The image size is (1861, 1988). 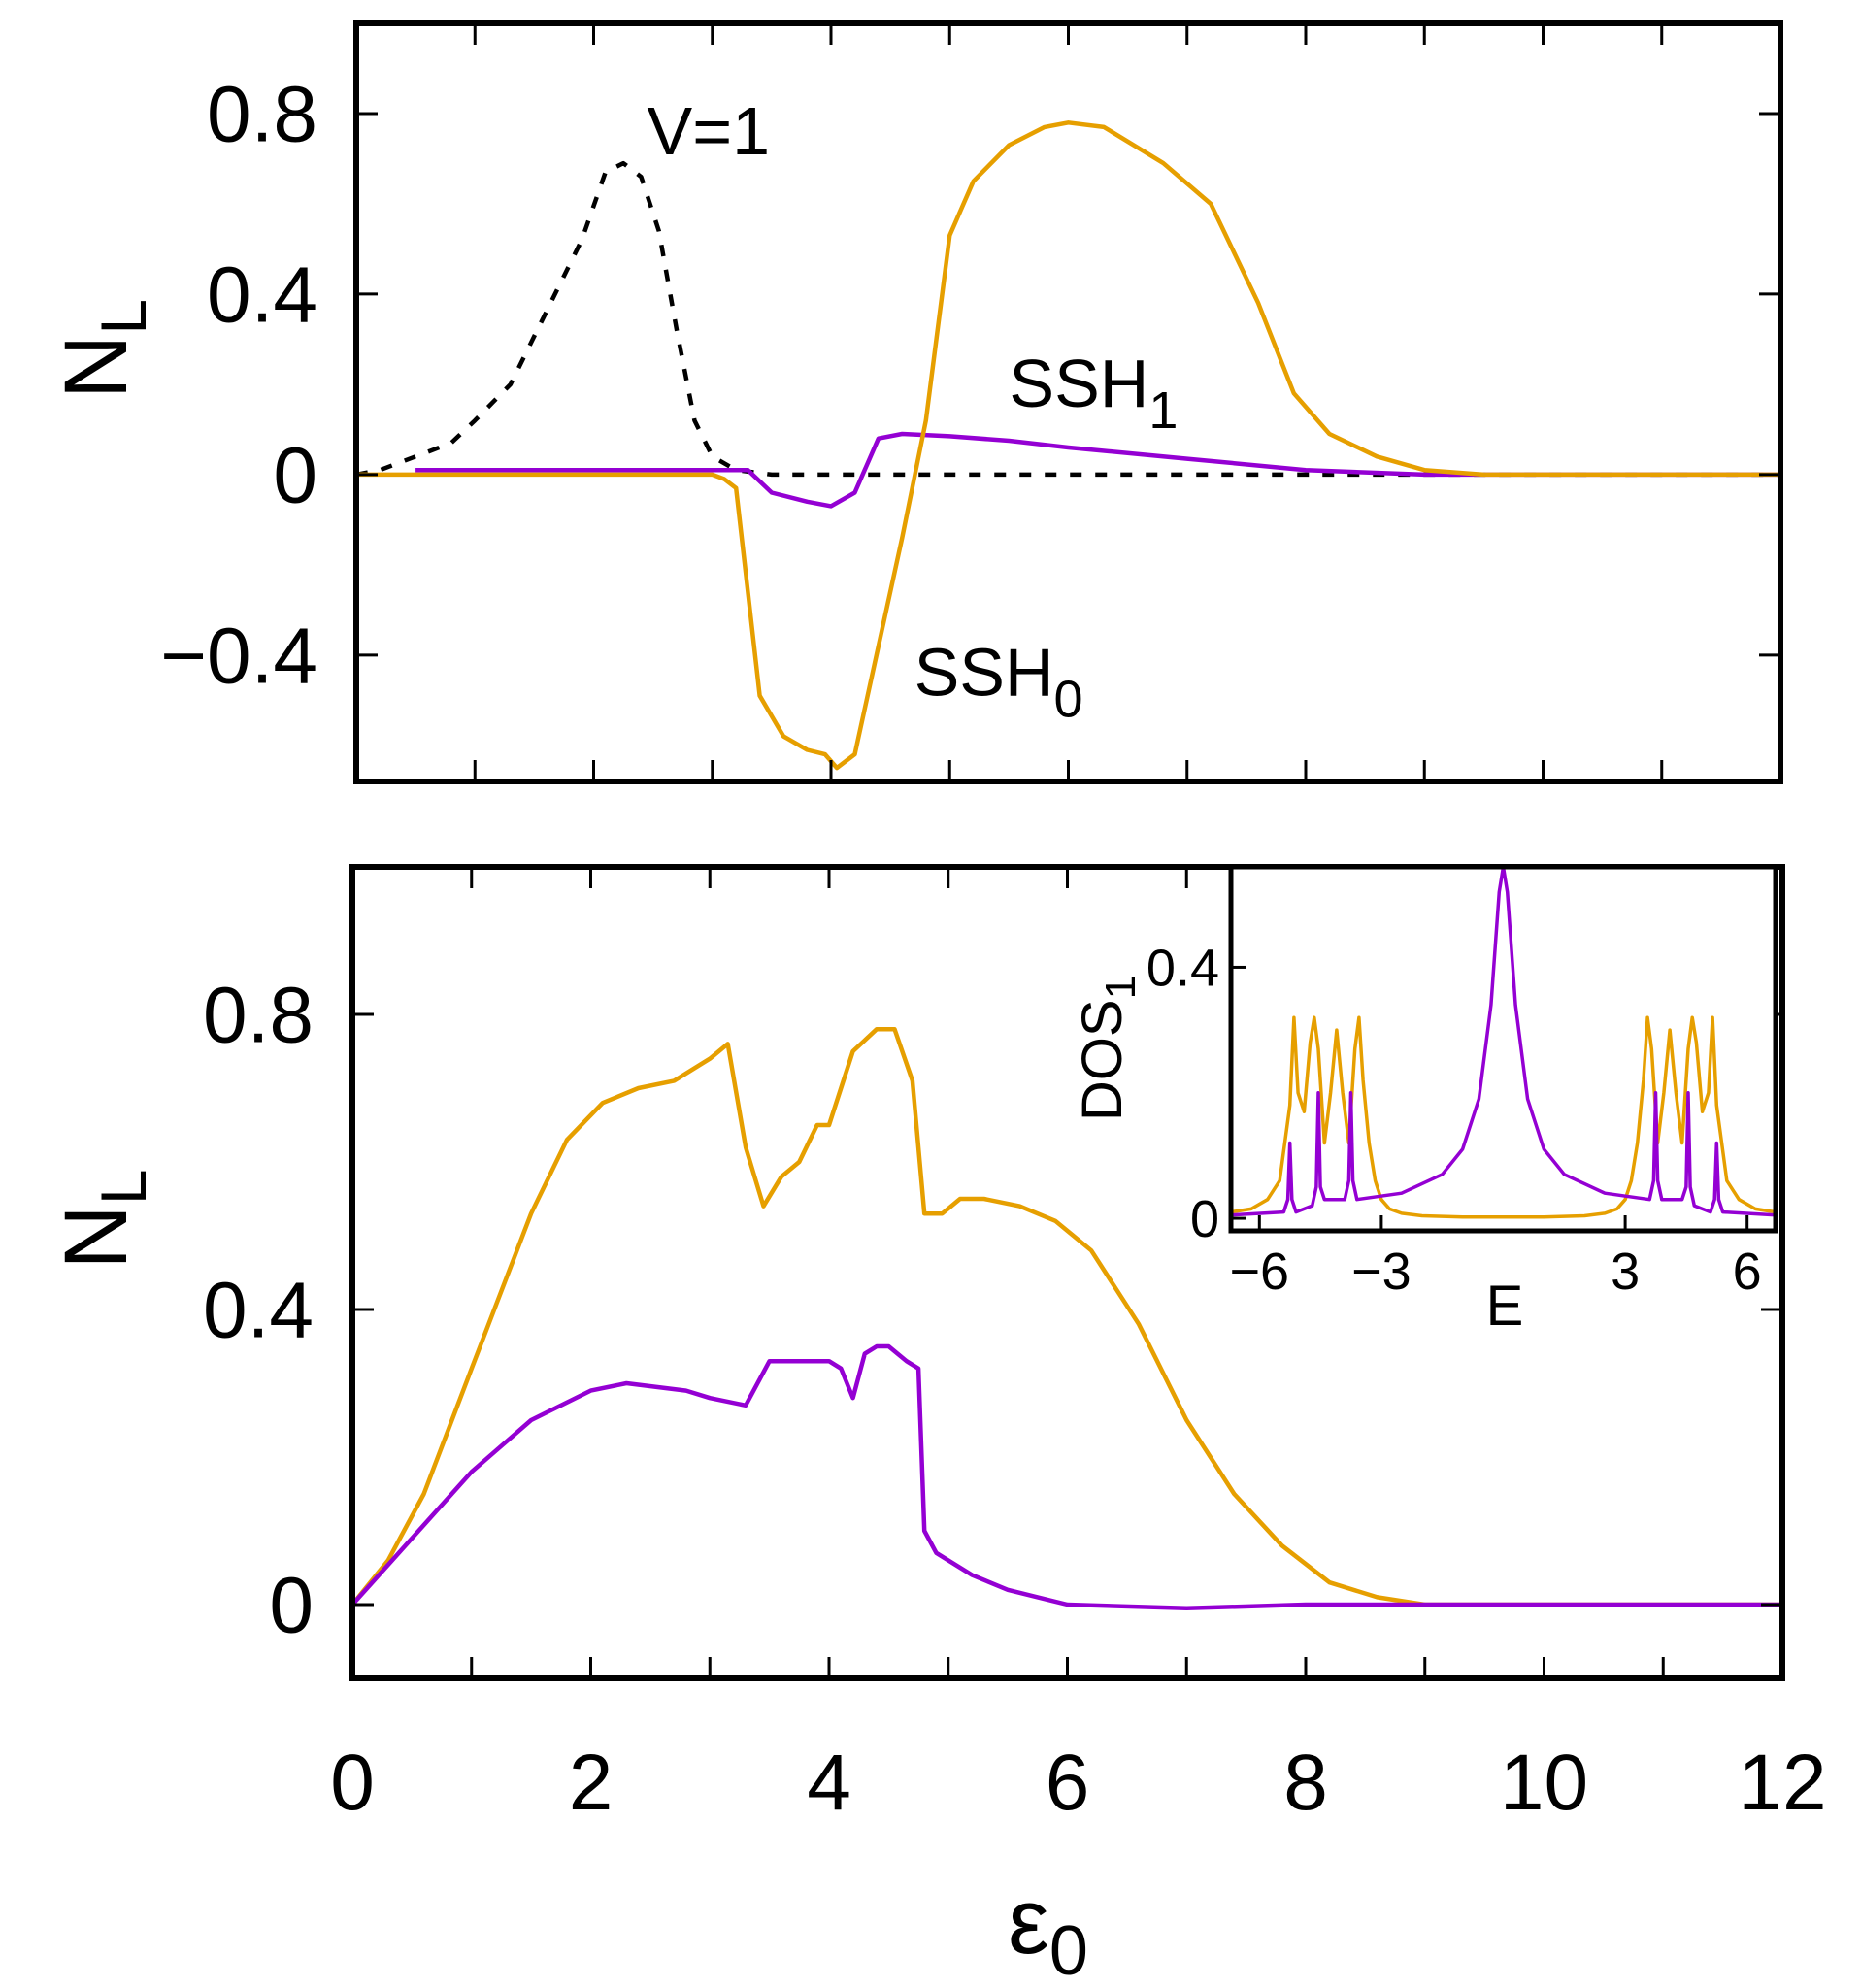 I want to click on bottom-series-purple, so click(x=1067, y=1477).